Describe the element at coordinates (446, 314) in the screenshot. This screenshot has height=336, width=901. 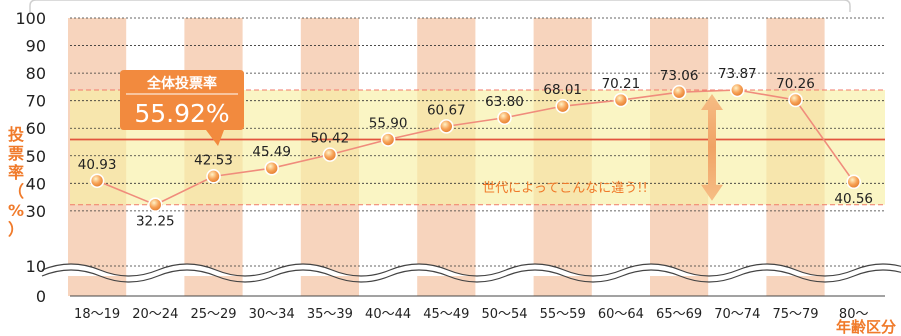
I see `x-tick-label: 45〜49` at that location.